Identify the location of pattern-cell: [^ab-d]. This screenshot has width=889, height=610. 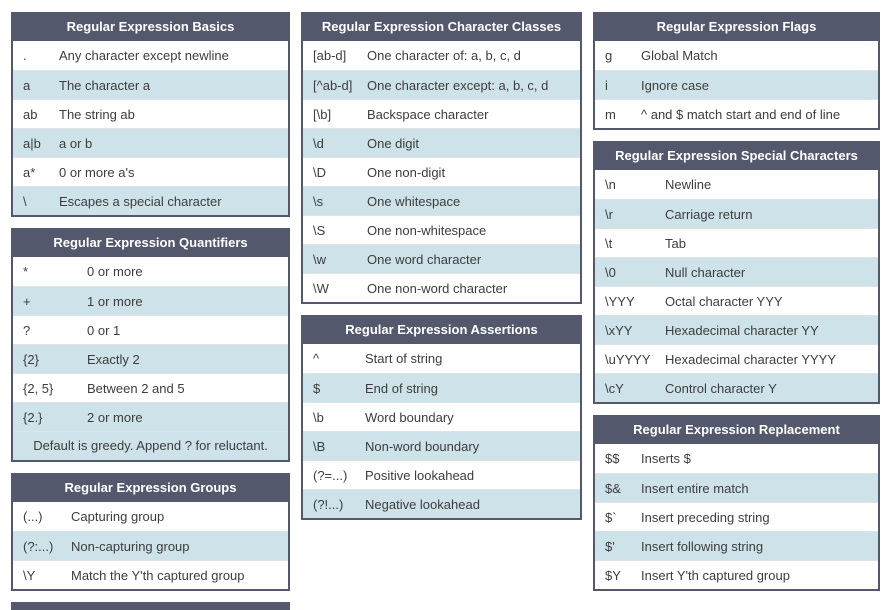
(333, 85).